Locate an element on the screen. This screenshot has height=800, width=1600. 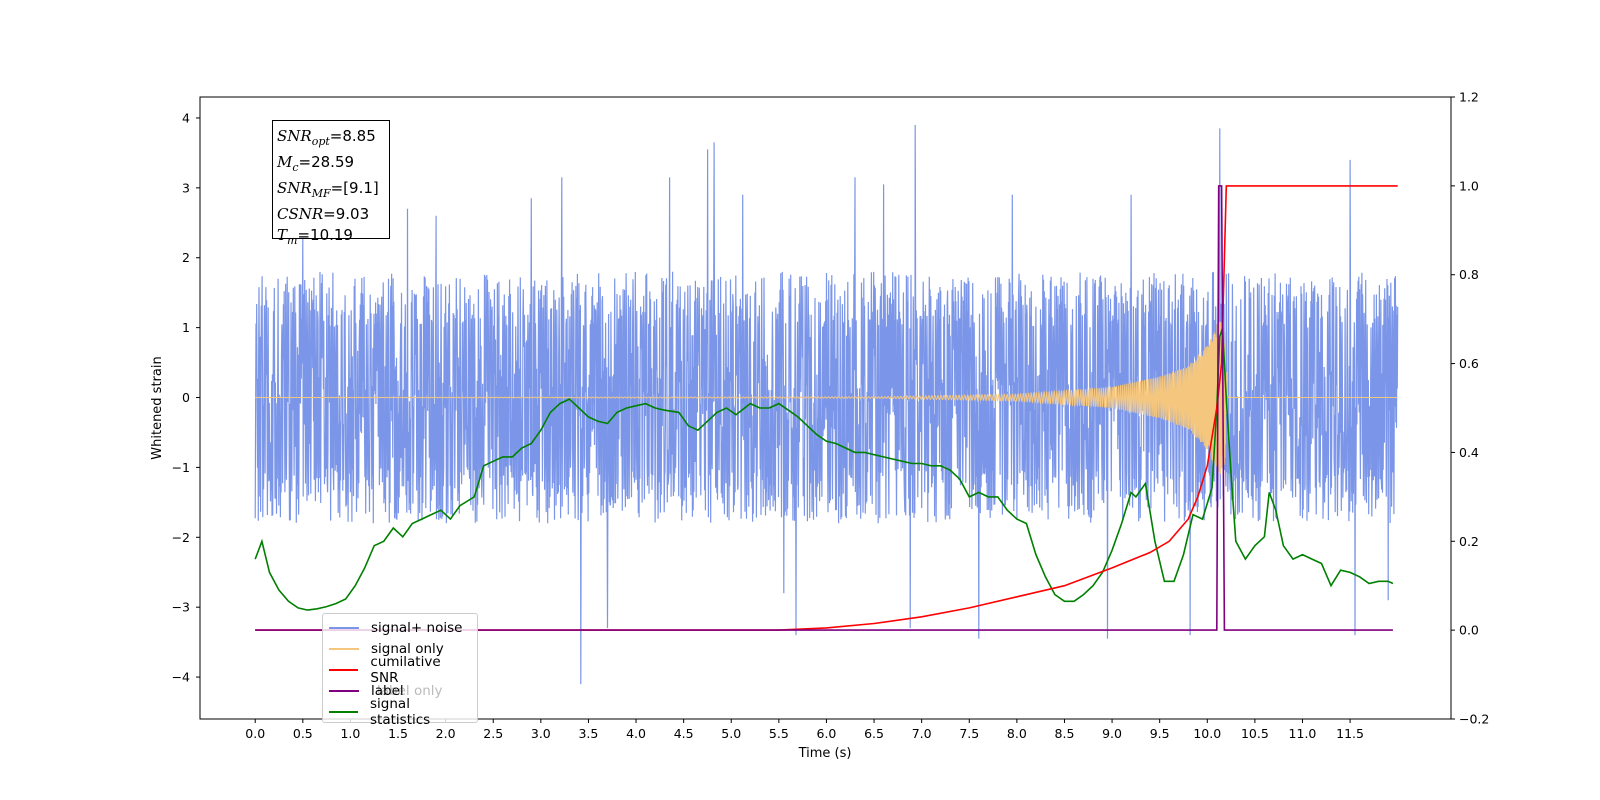
y-tick-label: 0 is located at coordinates (186, 397).